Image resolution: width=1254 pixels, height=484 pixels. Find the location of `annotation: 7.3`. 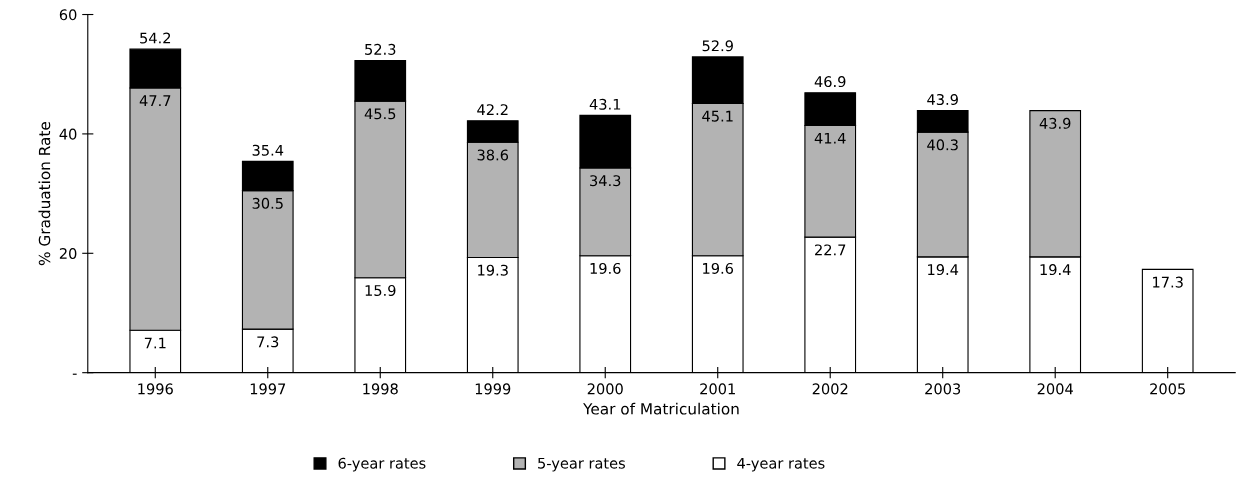

annotation: 7.3 is located at coordinates (268, 342).